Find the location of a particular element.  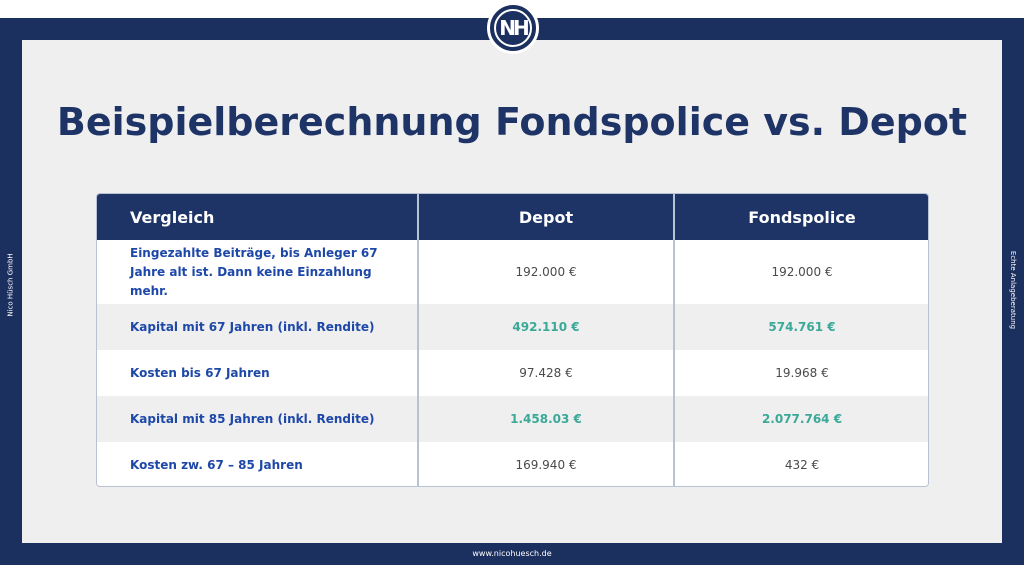

side-text-left: Nico Hüsch GmbH is located at coordinates (11, 285).